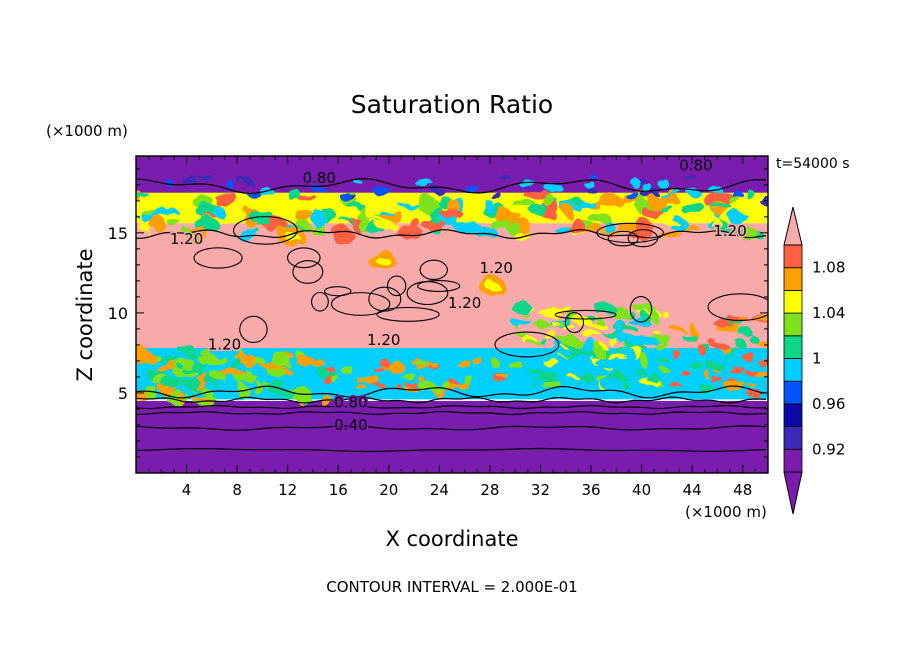  I want to click on x-tick-label: 32, so click(540, 490).